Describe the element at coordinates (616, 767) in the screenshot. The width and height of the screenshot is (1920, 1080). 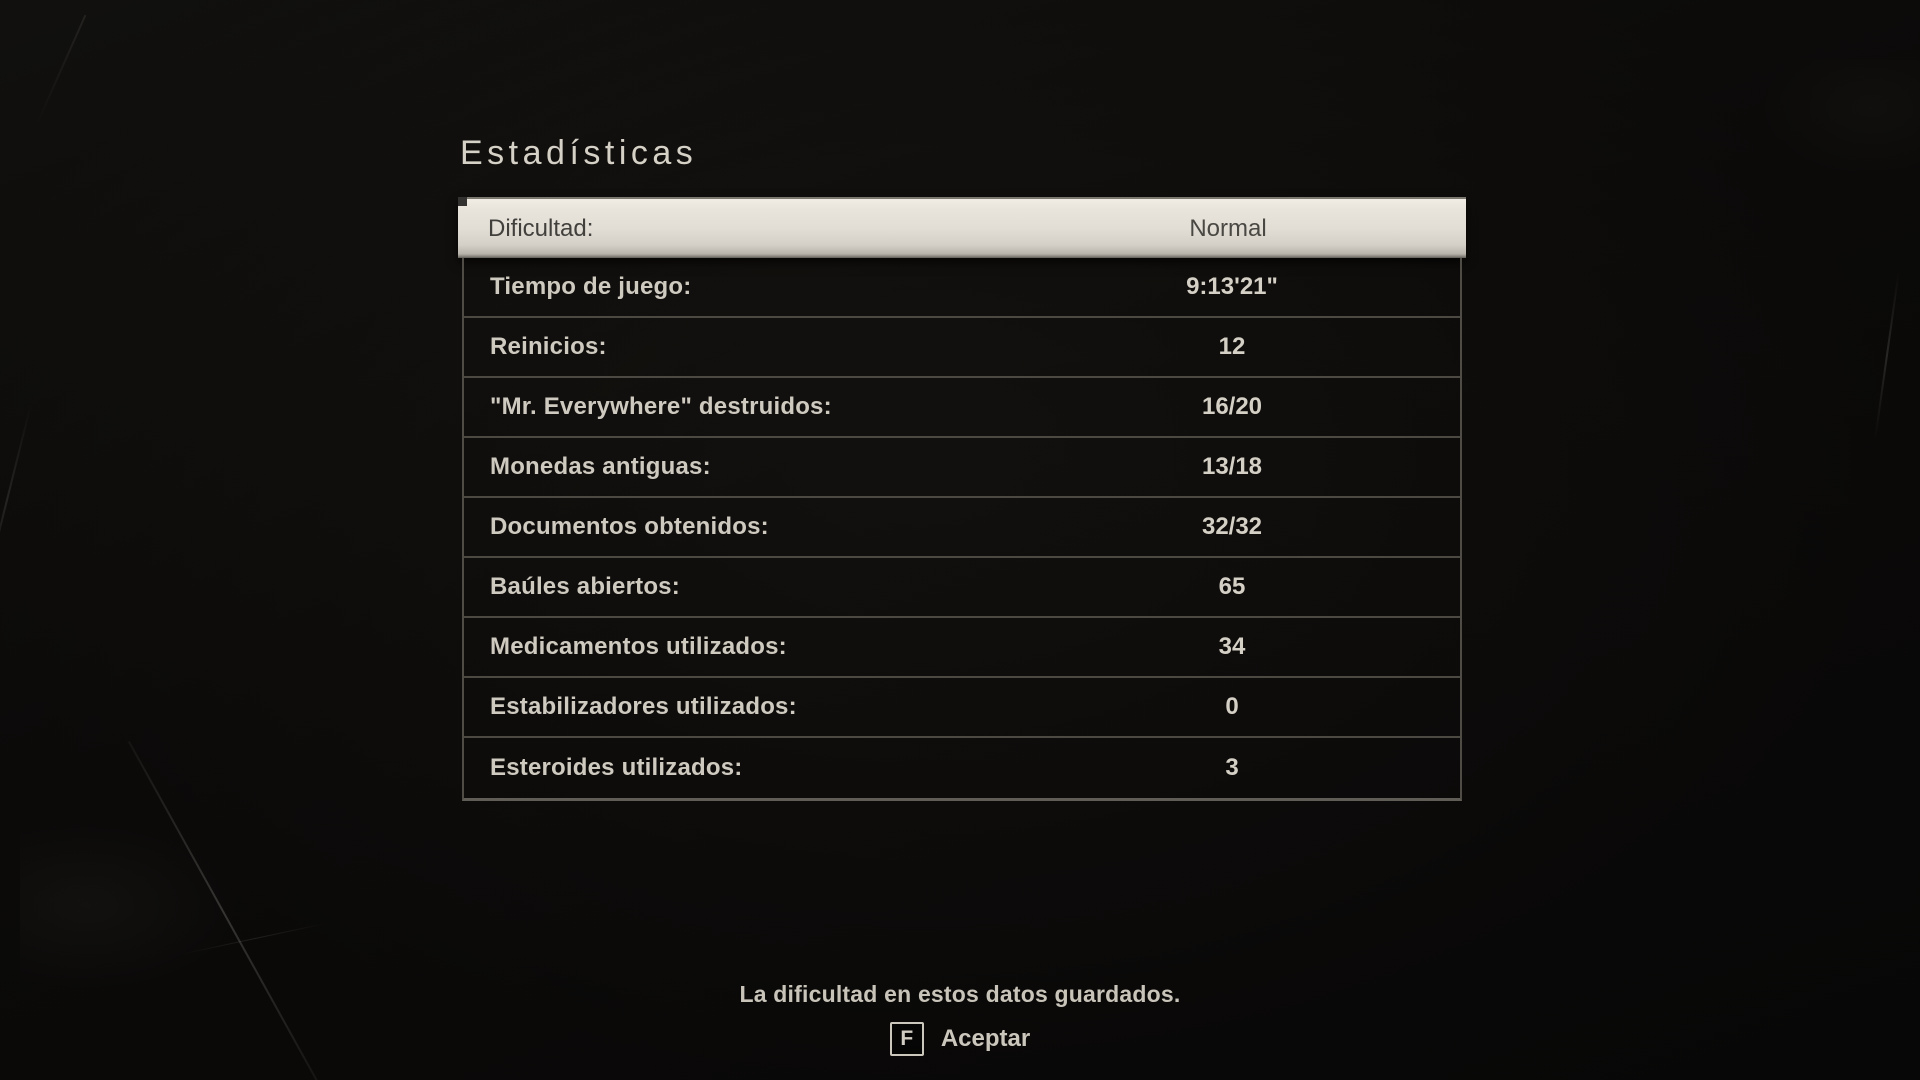
I see `stat-label: Esteroides utilizados:` at that location.